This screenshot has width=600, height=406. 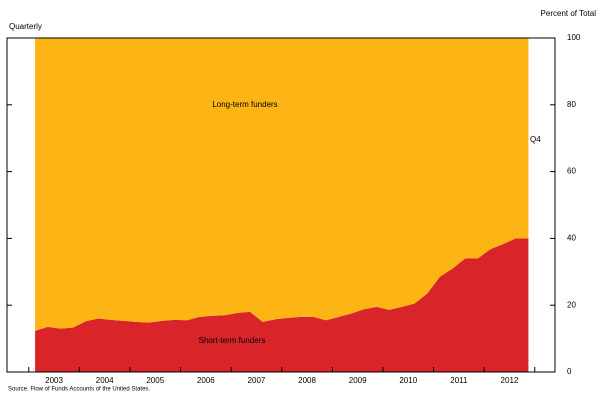 What do you see at coordinates (155, 380) in the screenshot?
I see `x-tick-label: 2005` at bounding box center [155, 380].